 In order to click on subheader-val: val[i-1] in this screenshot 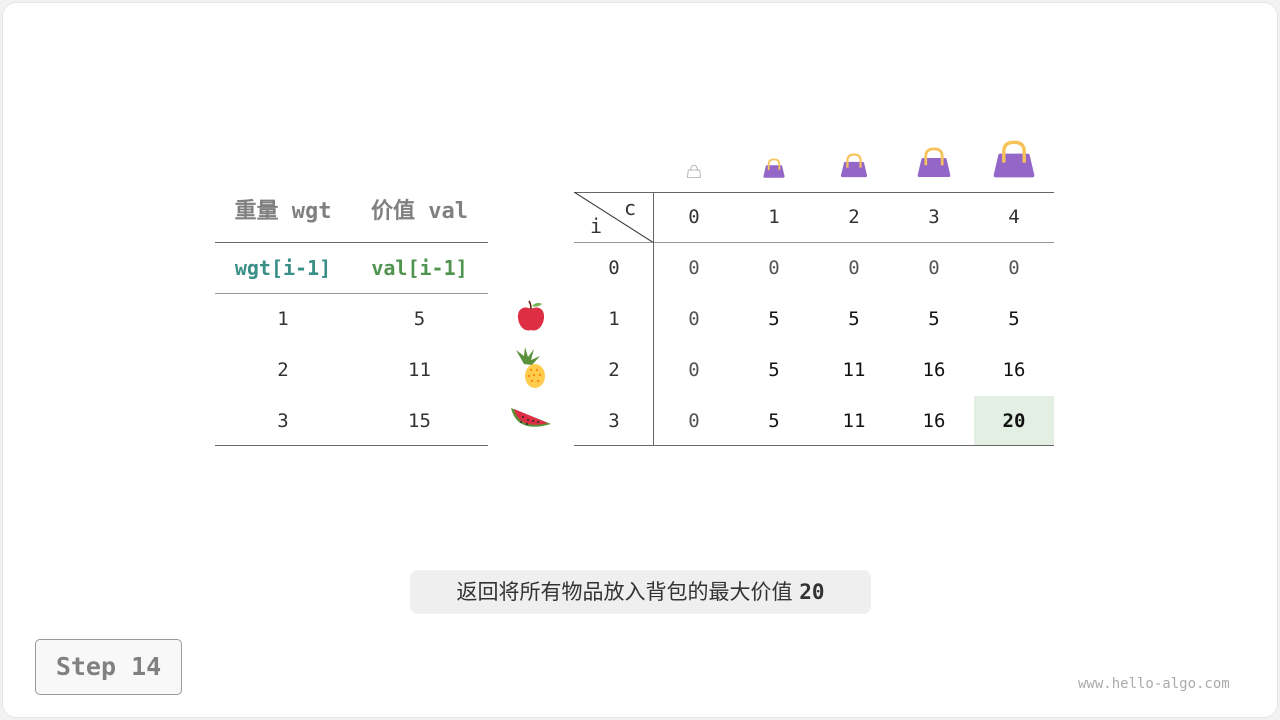, I will do `click(419, 268)`.